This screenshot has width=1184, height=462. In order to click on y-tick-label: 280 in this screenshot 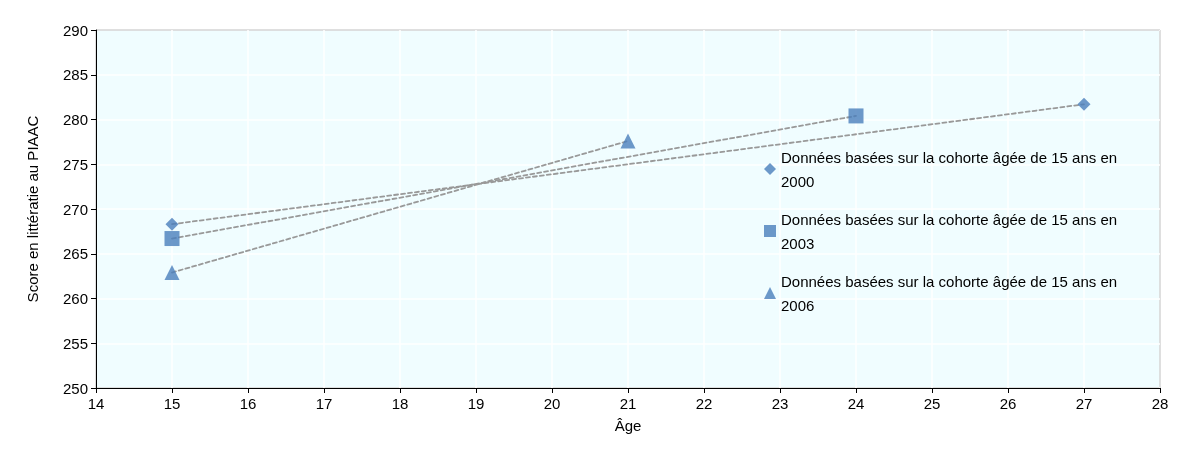, I will do `click(75, 119)`.